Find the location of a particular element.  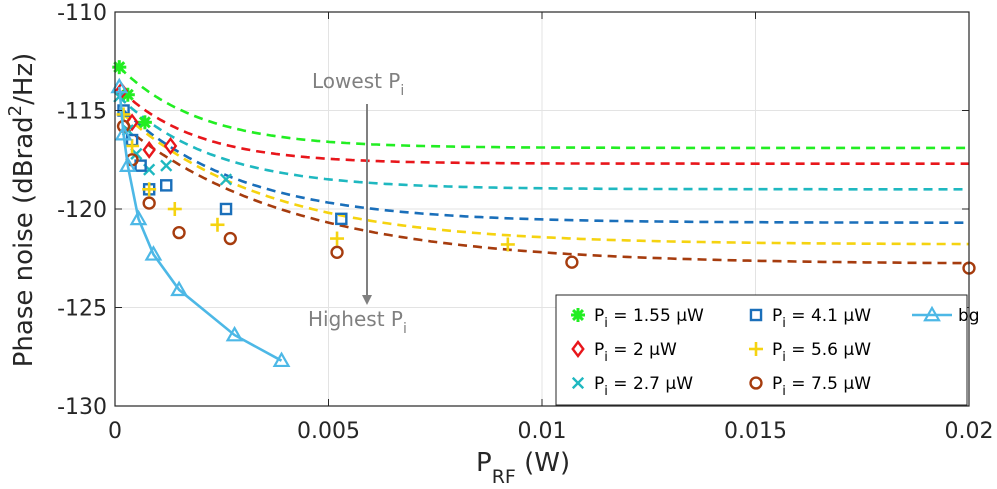

y-tick-label: -120 is located at coordinates (82, 210).